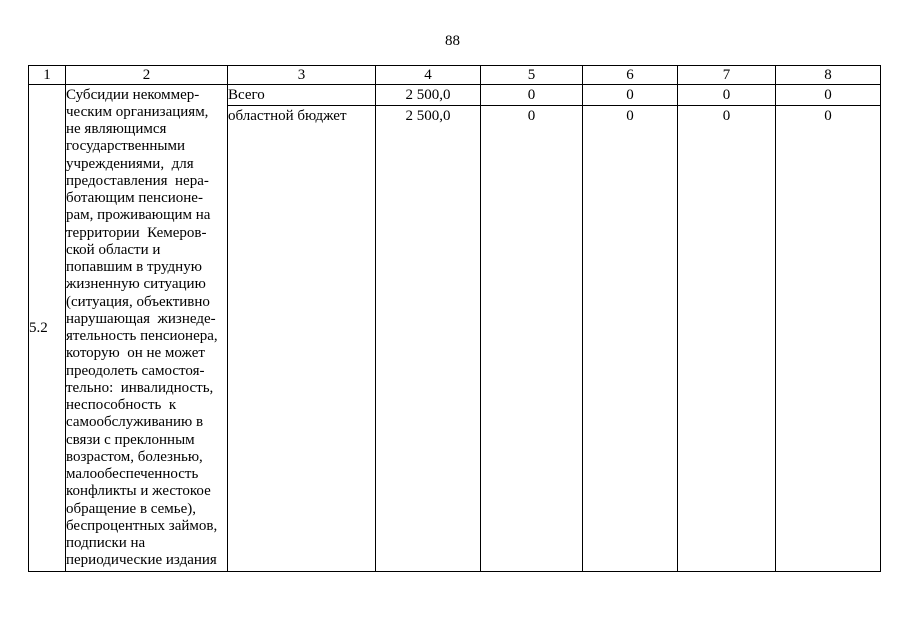 This screenshot has height=640, width=905. I want to click on column-header-7: 7, so click(726, 75).